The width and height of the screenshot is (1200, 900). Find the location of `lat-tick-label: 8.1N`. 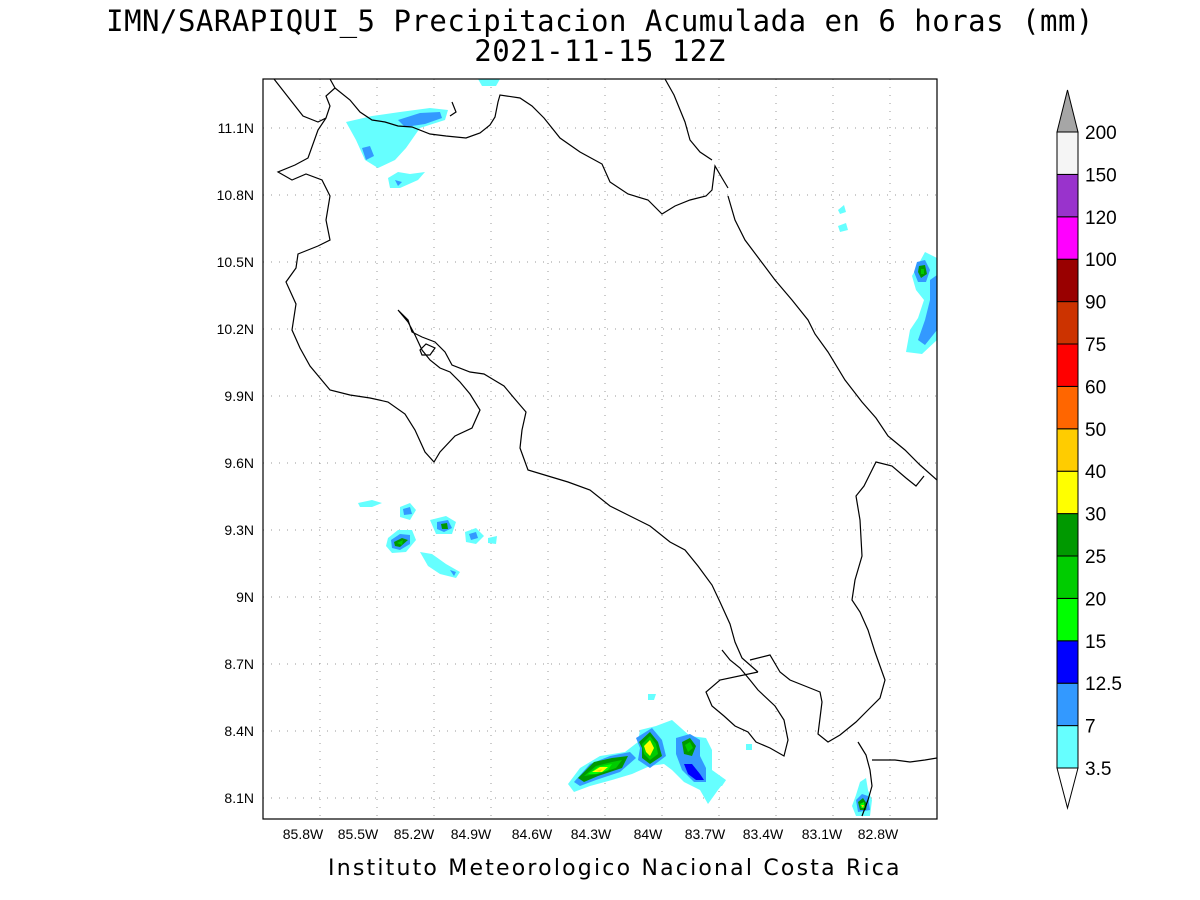

lat-tick-label: 8.1N is located at coordinates (239, 798).